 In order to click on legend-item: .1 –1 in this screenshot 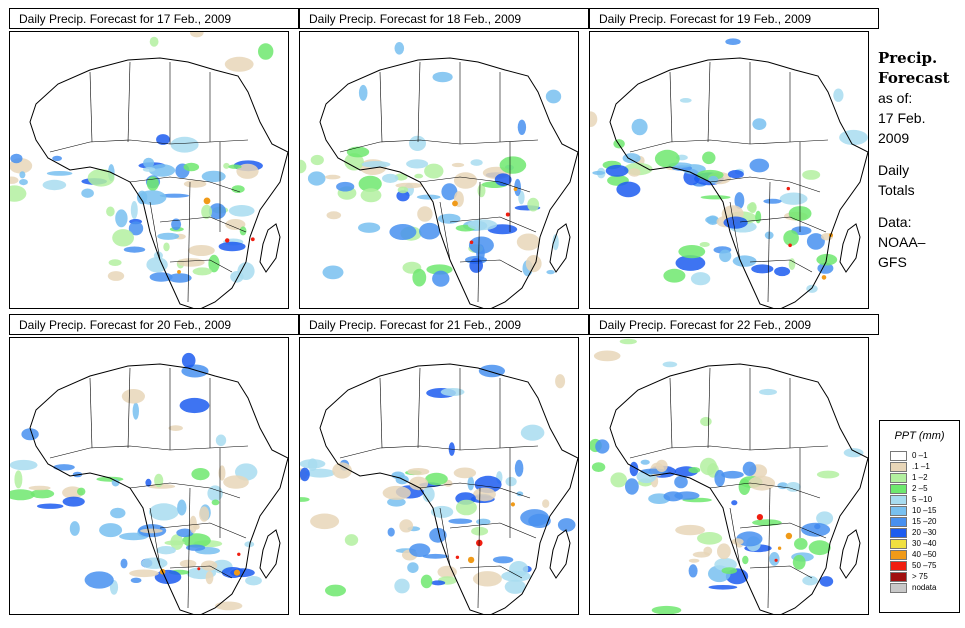, I will do `click(919, 466)`.